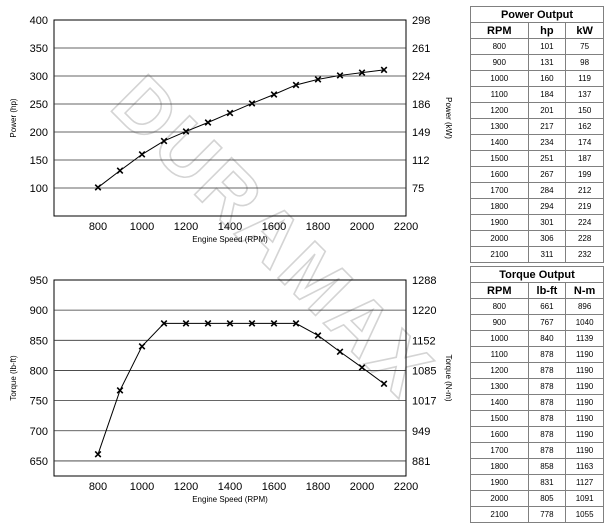 The width and height of the screenshot is (611, 523). I want to click on table-cell: 199, so click(584, 174).